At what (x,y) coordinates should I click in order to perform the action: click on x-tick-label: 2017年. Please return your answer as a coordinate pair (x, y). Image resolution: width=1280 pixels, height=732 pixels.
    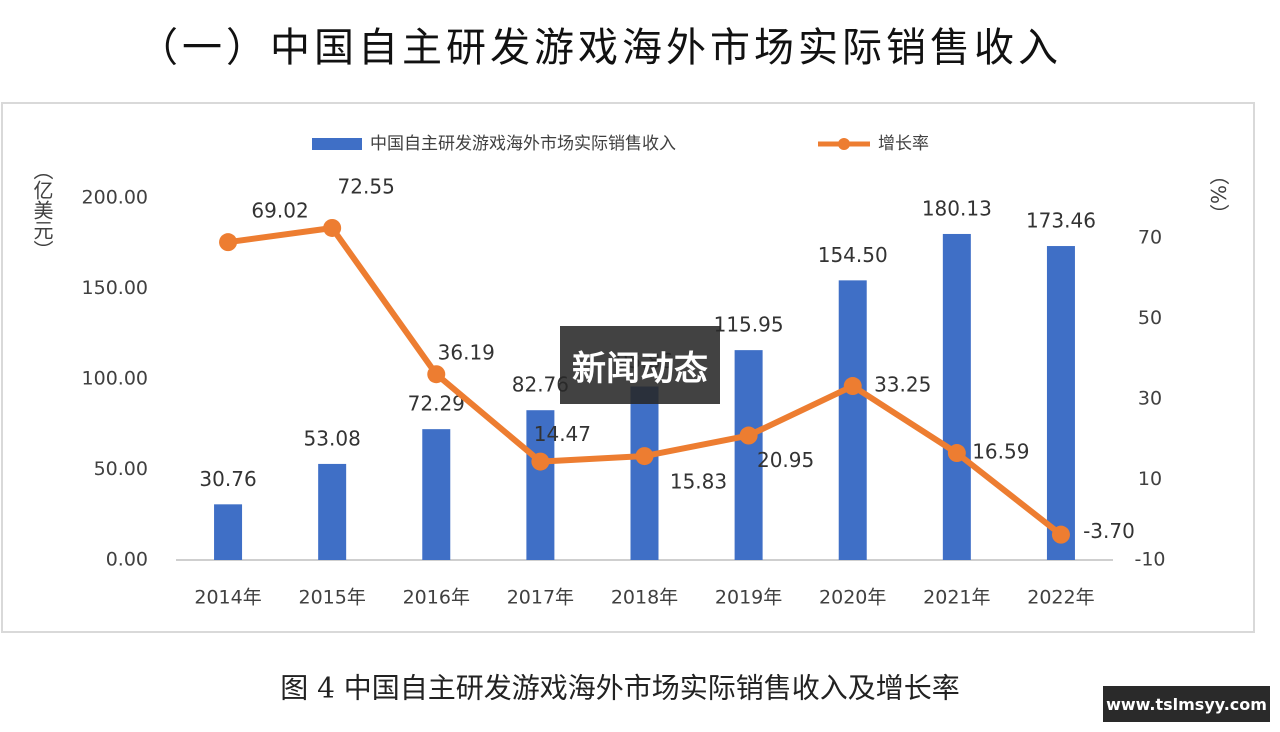
    Looking at the image, I should click on (540, 598).